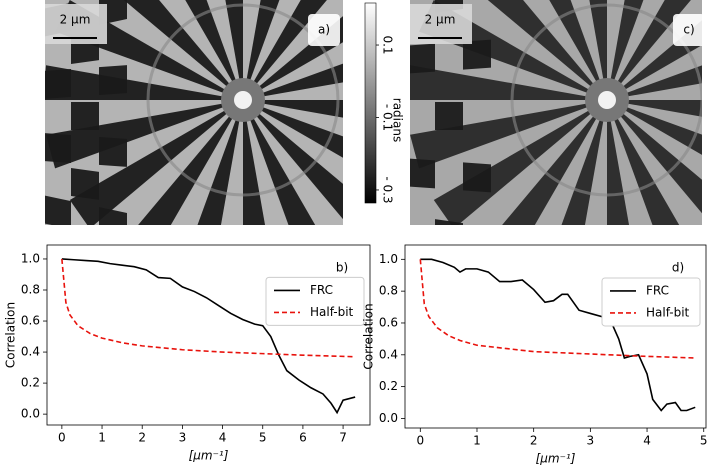  I want to click on colorbar-tick-label: 0.1, so click(388, 44).